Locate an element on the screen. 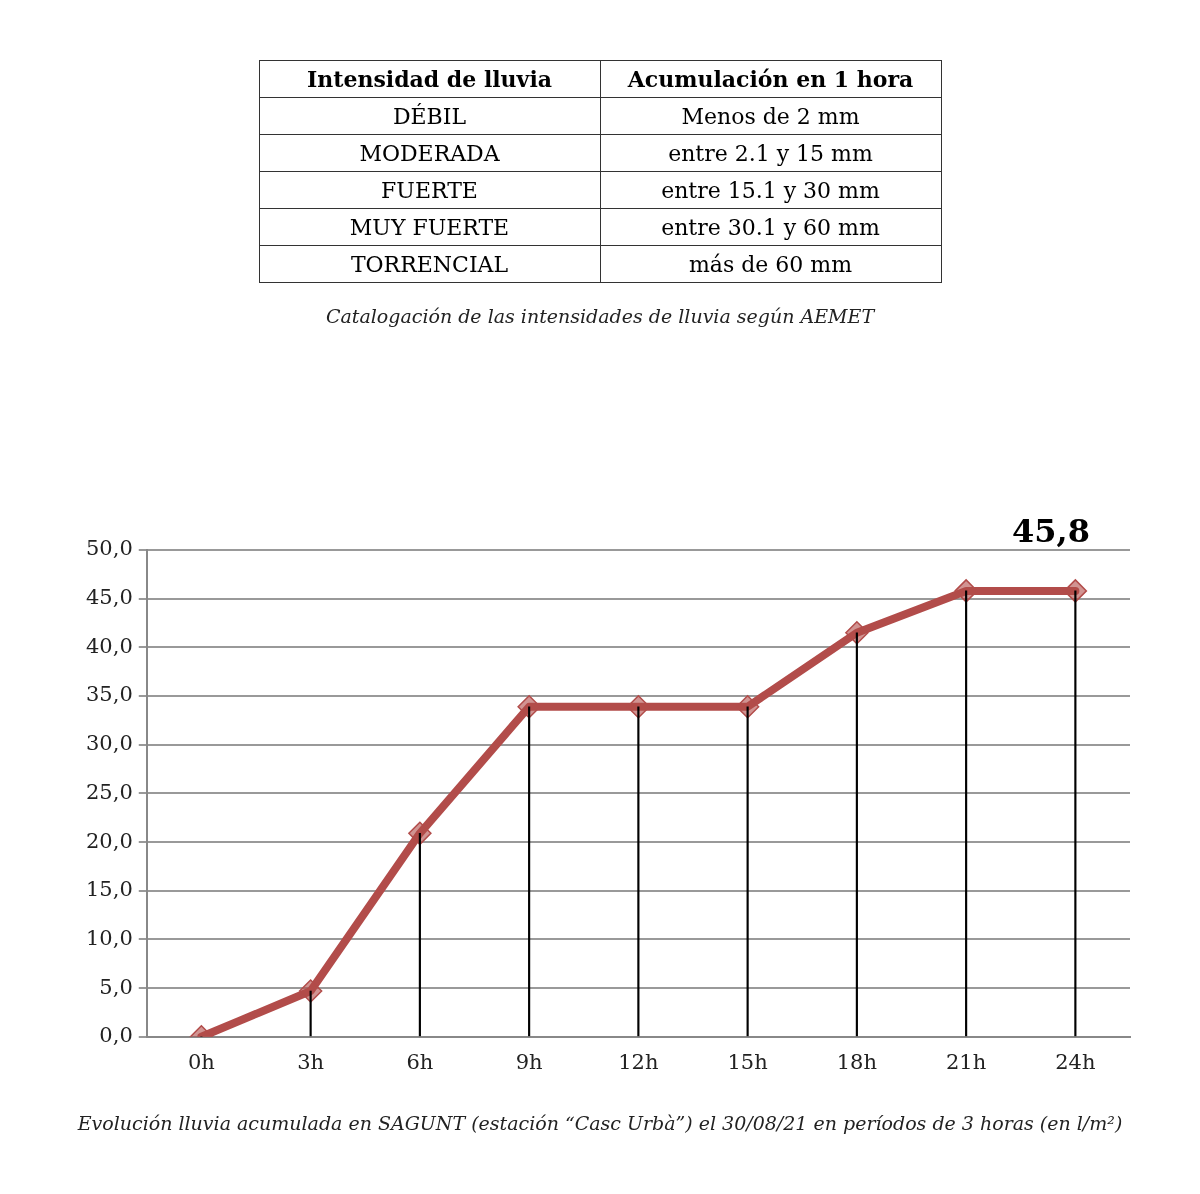  x-tick-label: 15h is located at coordinates (747, 1061).